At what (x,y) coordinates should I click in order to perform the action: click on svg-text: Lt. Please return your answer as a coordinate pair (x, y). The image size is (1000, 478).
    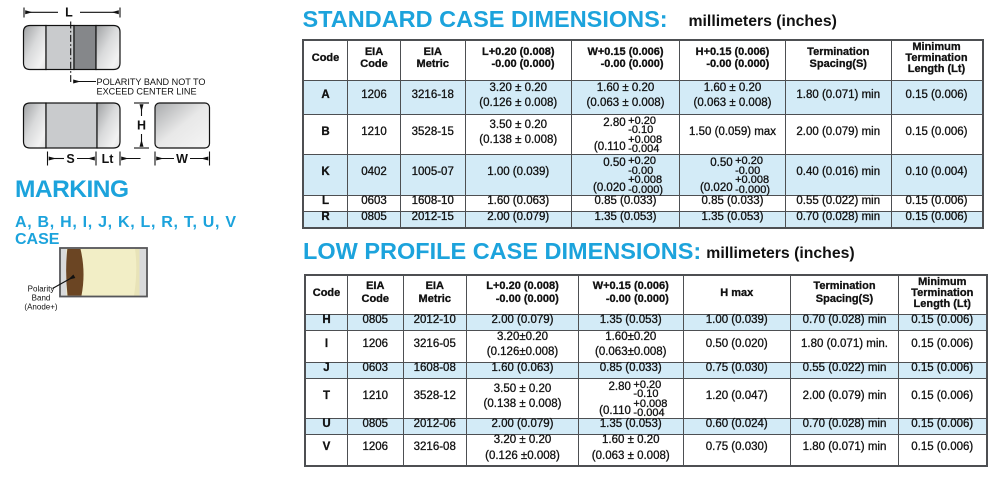
    Looking at the image, I should click on (108, 159).